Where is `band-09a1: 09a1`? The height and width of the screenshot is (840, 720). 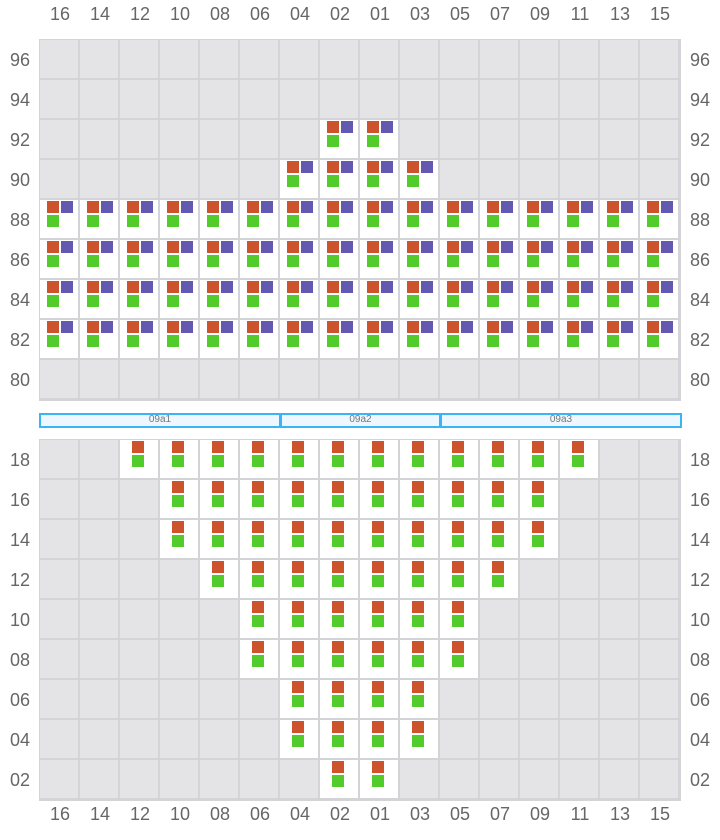
band-09a1: 09a1 is located at coordinates (160, 420).